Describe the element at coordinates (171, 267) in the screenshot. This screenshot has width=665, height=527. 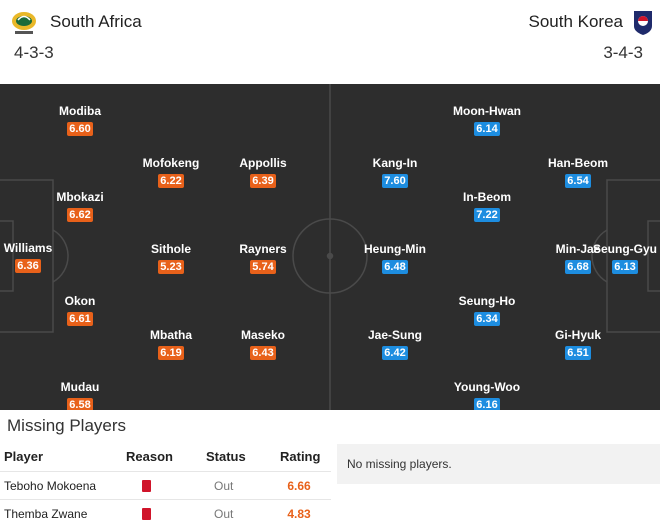
I see `player-rating: 5.23` at that location.